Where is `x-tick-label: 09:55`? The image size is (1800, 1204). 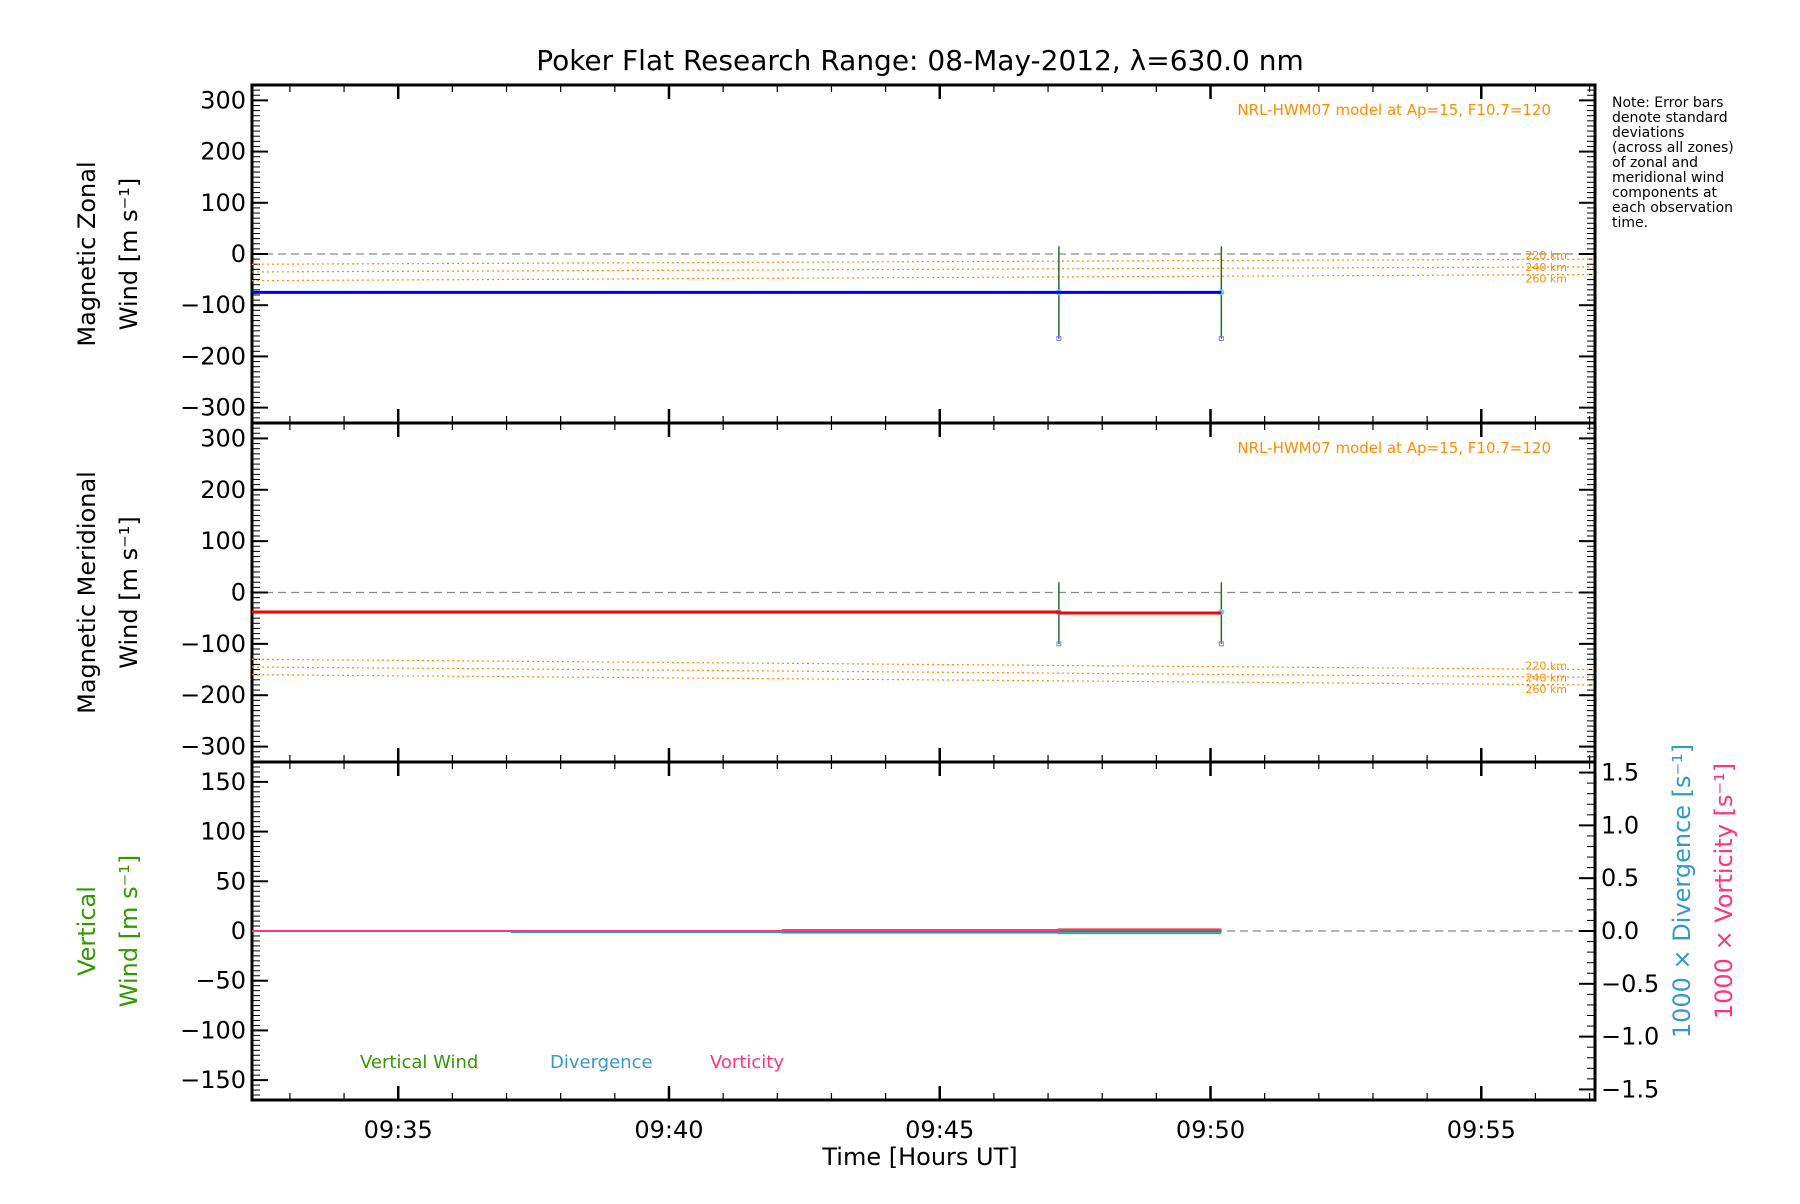 x-tick-label: 09:55 is located at coordinates (1481, 1130).